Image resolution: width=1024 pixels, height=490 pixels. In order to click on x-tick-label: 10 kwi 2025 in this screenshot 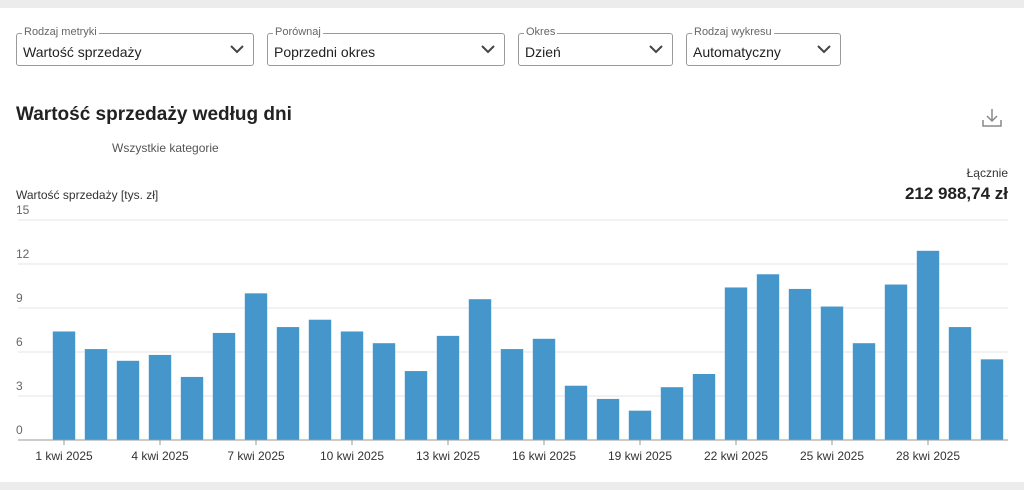, I will do `click(352, 456)`.